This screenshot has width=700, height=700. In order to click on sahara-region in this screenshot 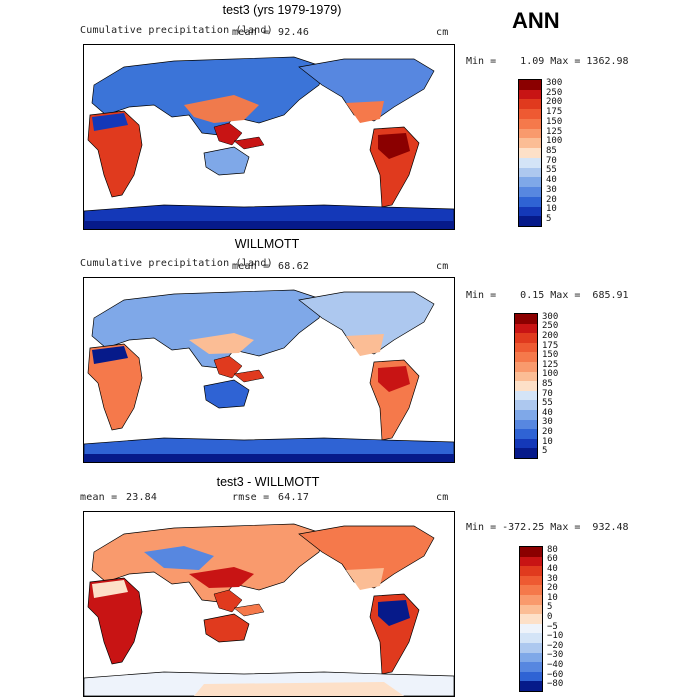, I will do `click(110, 355)`.